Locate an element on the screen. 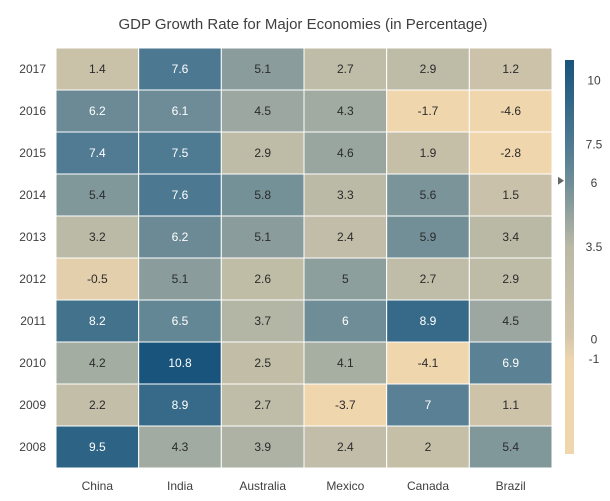  cell-value-label: 1.1 is located at coordinates (510, 405).